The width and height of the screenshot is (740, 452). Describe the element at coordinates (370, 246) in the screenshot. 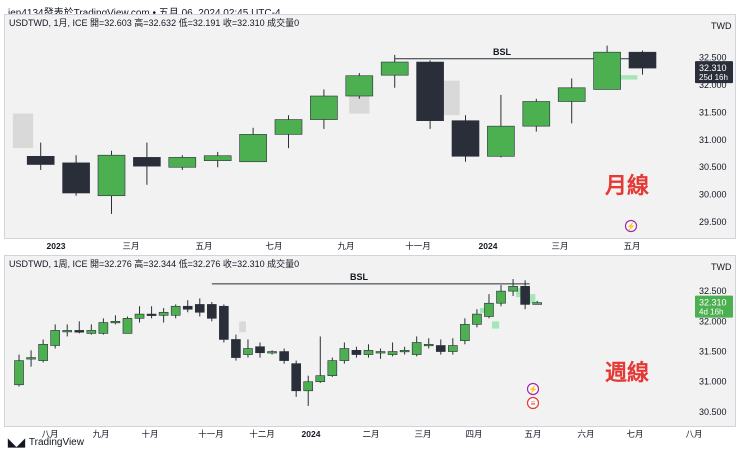

I see `monthly-time-axis: 2023 三月 五月 七月 九月 十一月 2024 三月 五月` at that location.